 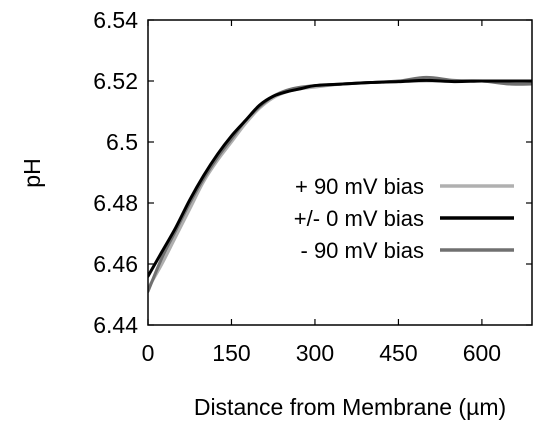 What do you see at coordinates (363, 250) in the screenshot?
I see `legend-label: - 90 mV bias` at bounding box center [363, 250].